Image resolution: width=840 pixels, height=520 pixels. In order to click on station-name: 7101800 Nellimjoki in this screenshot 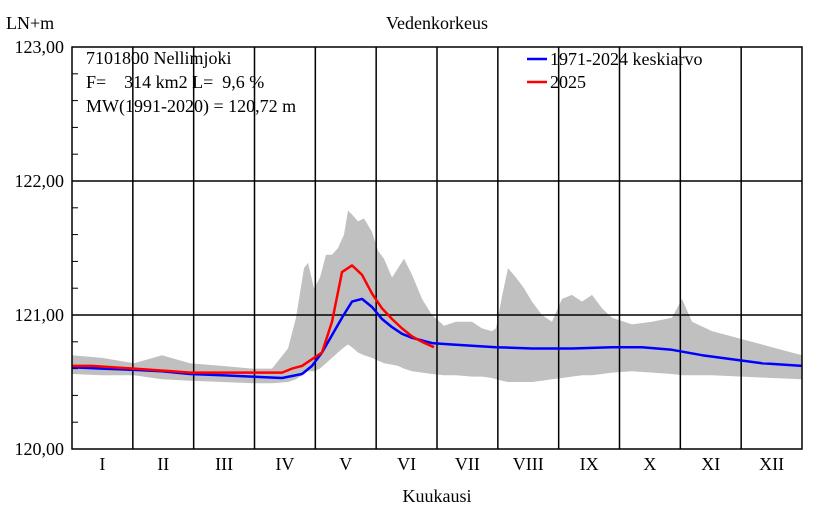, I will do `click(159, 58)`.